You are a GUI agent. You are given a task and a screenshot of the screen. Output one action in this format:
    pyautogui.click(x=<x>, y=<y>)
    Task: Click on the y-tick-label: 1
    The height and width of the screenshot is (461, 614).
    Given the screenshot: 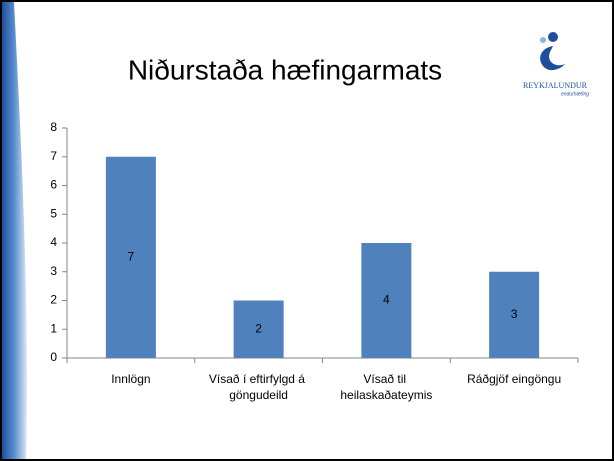 What is the action you would take?
    pyautogui.click(x=53, y=328)
    